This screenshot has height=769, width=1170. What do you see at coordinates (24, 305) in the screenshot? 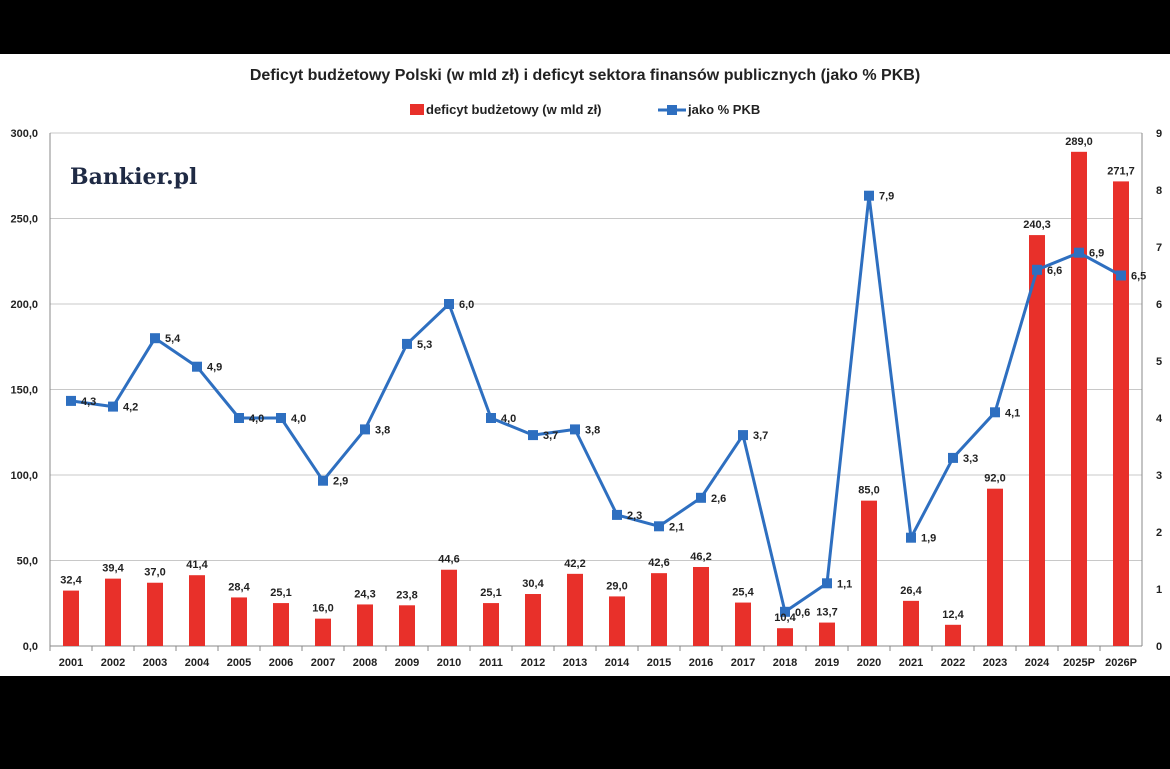
I see `y-left-tick-label: 200,0` at bounding box center [24, 305].